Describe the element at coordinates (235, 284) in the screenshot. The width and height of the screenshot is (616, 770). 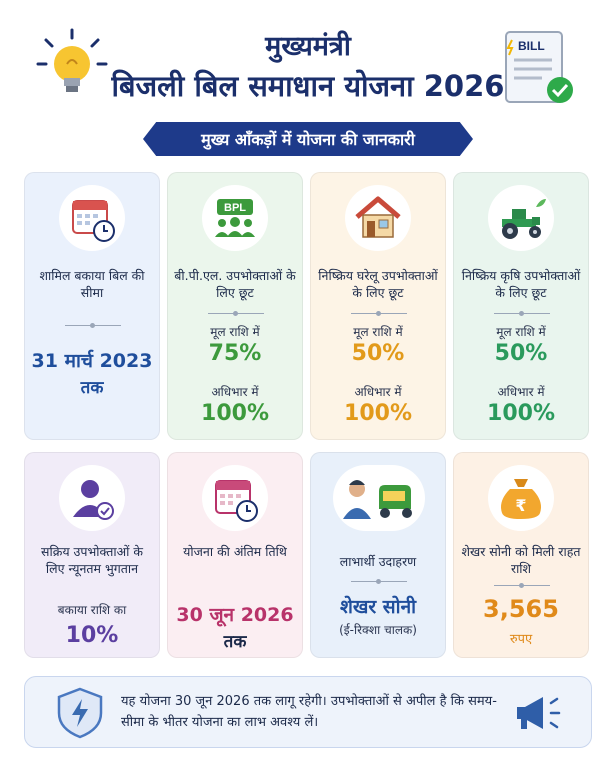
I see `card-label: बी.पी.एल. उपभोक्ताओं के लिए छूट` at that location.